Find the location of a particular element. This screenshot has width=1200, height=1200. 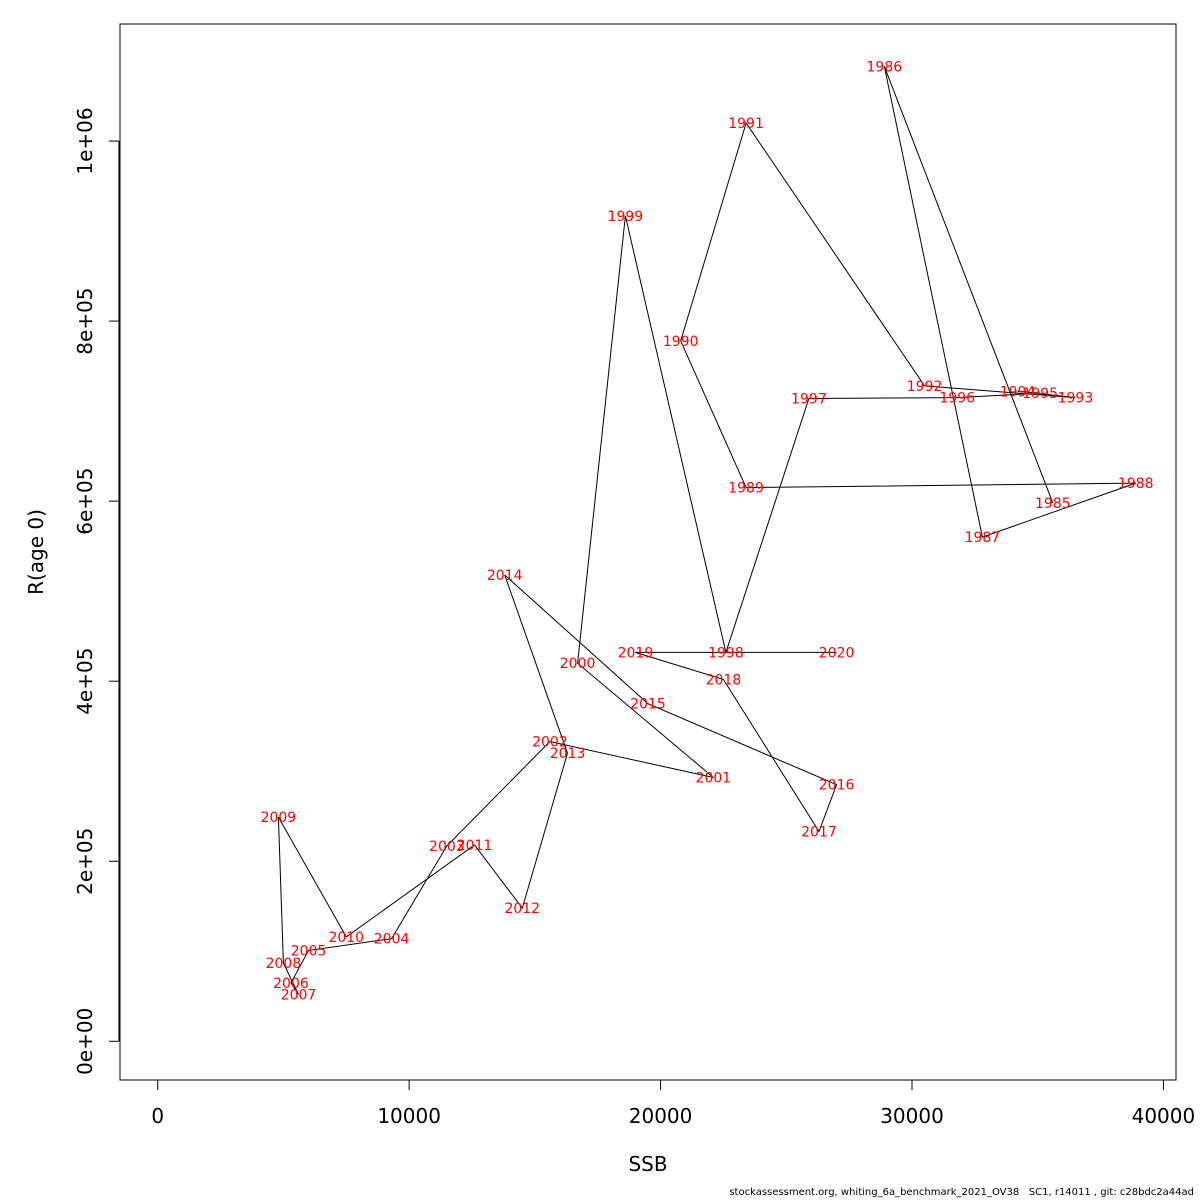

y-tick-label: 4e+05 is located at coordinates (85, 681).